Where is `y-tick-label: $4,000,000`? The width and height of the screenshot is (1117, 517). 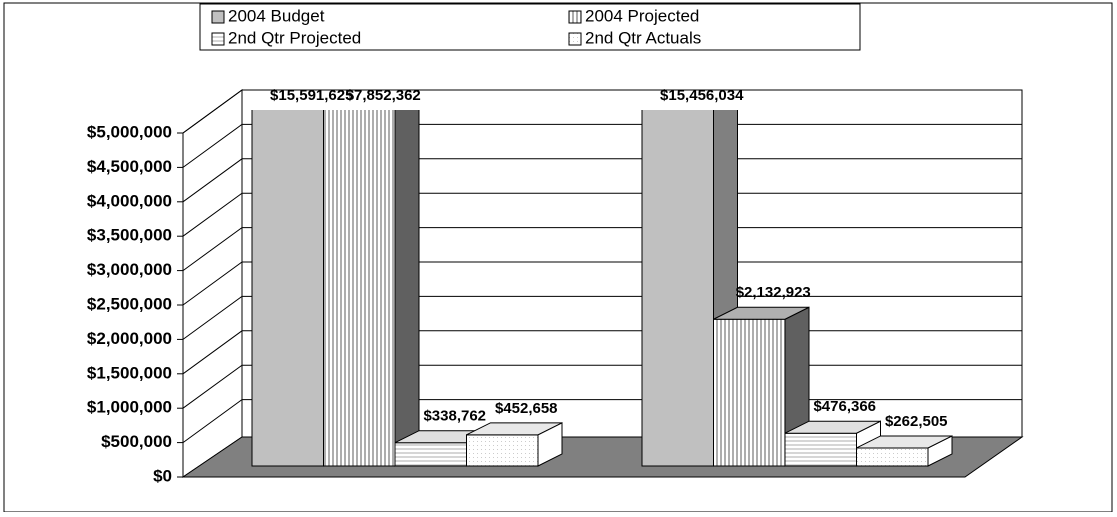 y-tick-label: $4,000,000 is located at coordinates (129, 200).